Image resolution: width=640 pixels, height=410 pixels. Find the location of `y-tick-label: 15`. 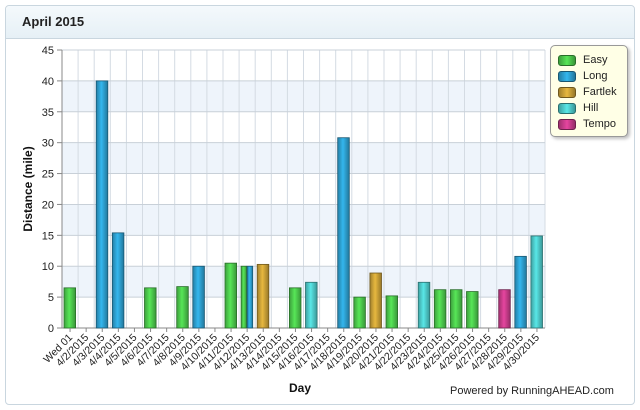

y-tick-label: 15 is located at coordinates (48, 236).